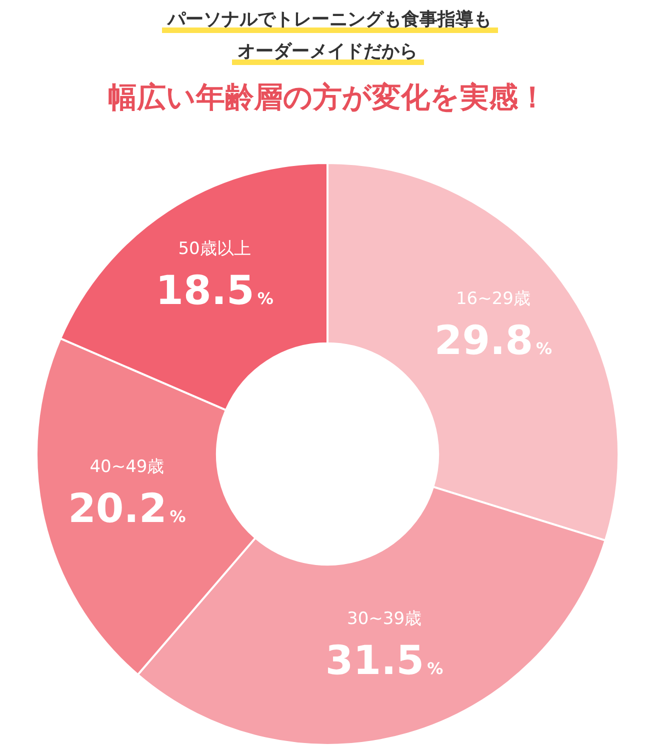 The image size is (655, 751). What do you see at coordinates (214, 249) in the screenshot?
I see `slice-label: 50歳以上` at bounding box center [214, 249].